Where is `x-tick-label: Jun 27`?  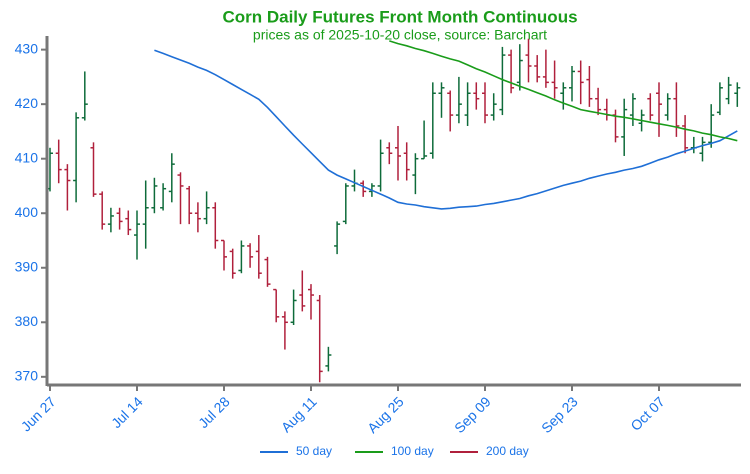 x-tick-label: Jun 27 is located at coordinates (38, 413).